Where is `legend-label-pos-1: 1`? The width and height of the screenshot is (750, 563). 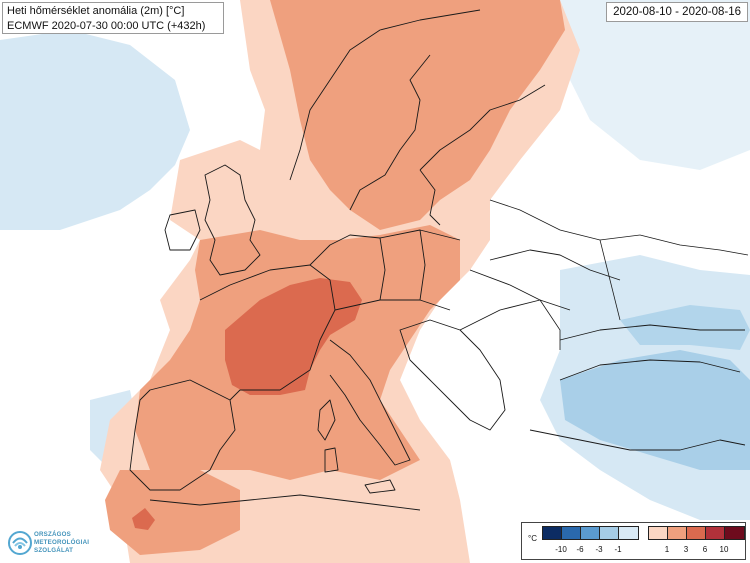
legend-label-pos-1: 1 is located at coordinates (667, 549).